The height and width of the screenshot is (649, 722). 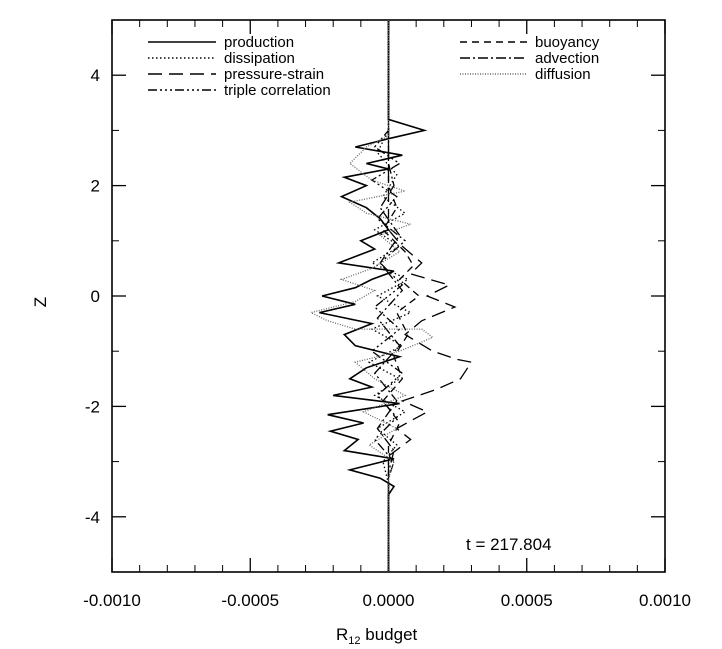 I want to click on y-tick-label: 2, so click(x=95, y=186).